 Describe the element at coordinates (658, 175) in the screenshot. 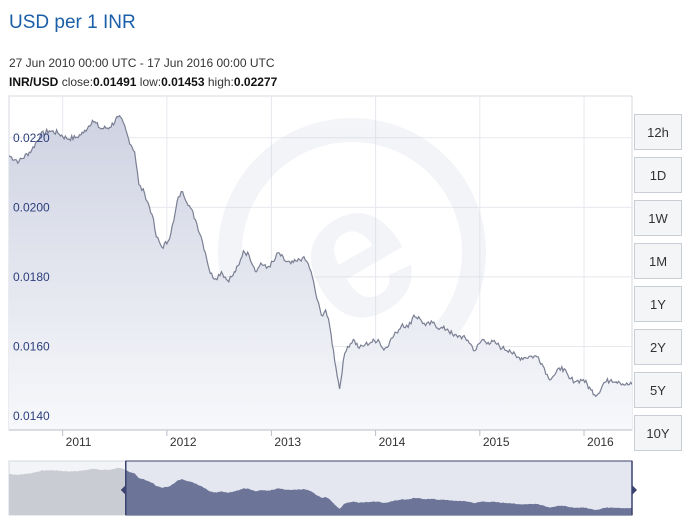

I see `range-button-1d: 1D` at that location.